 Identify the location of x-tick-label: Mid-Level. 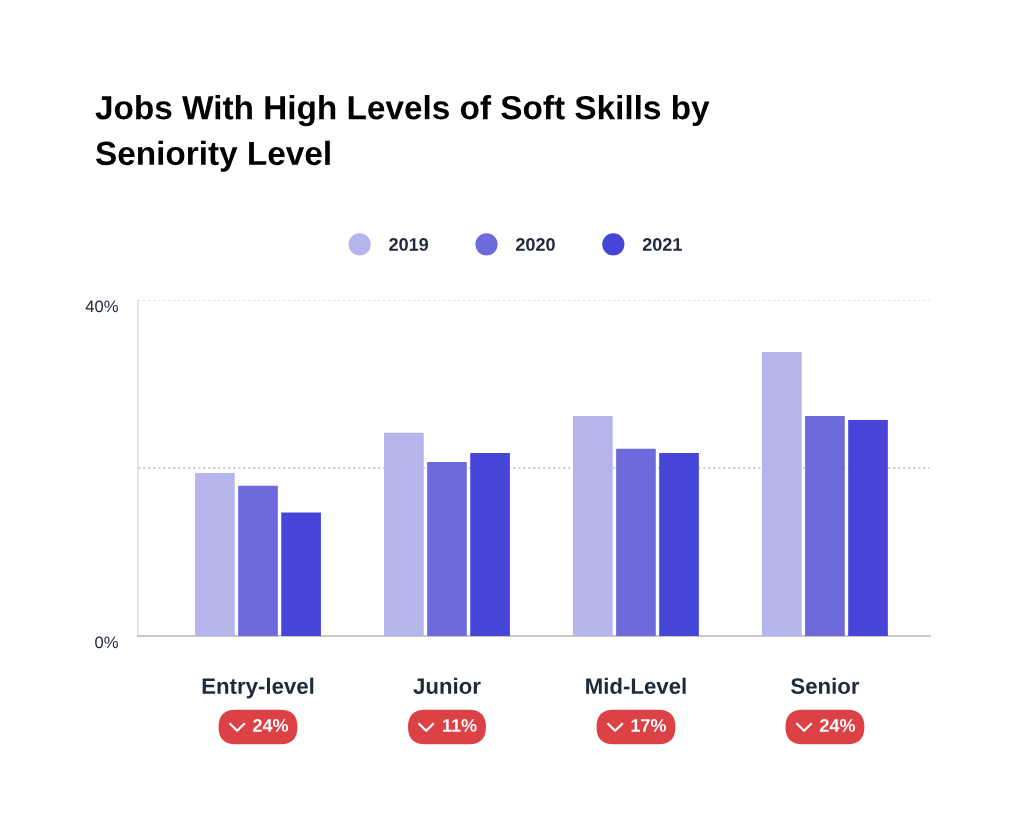
(636, 685).